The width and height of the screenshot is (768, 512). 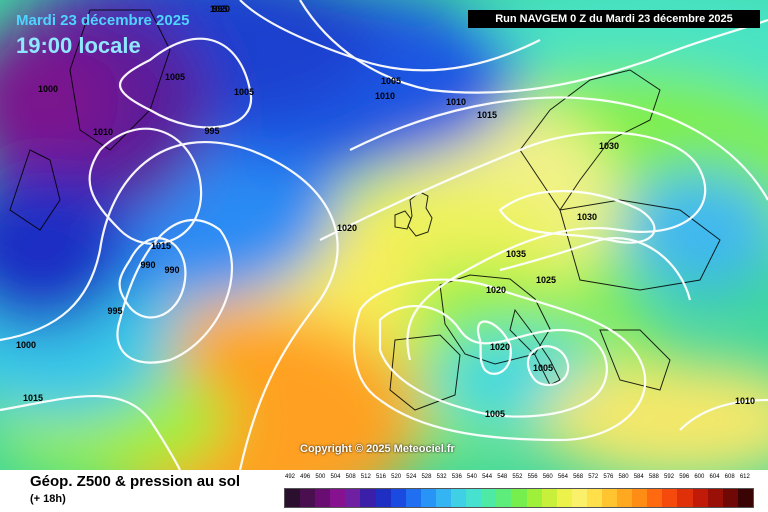 What do you see at coordinates (290, 477) in the screenshot?
I see `legend-value: 492` at bounding box center [290, 477].